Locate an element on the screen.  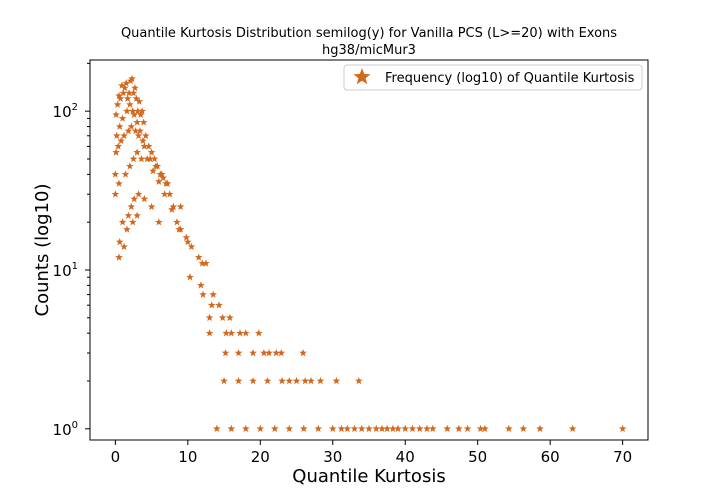
x-tick-label: 60 is located at coordinates (550, 457).